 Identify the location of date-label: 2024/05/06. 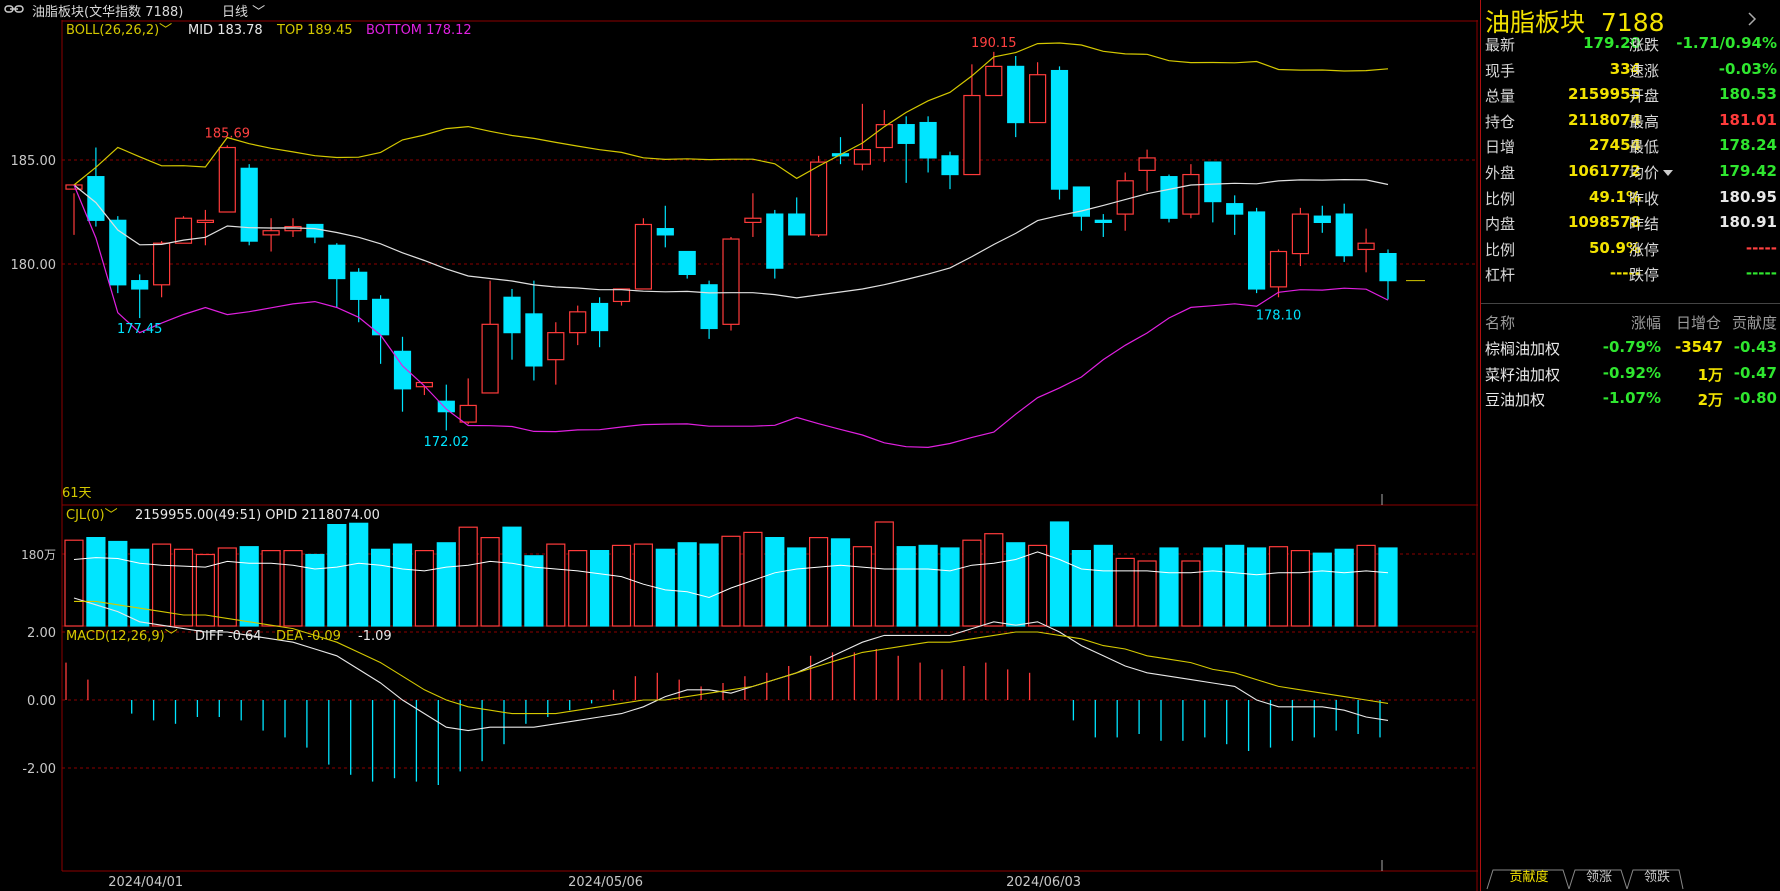
(605, 882).